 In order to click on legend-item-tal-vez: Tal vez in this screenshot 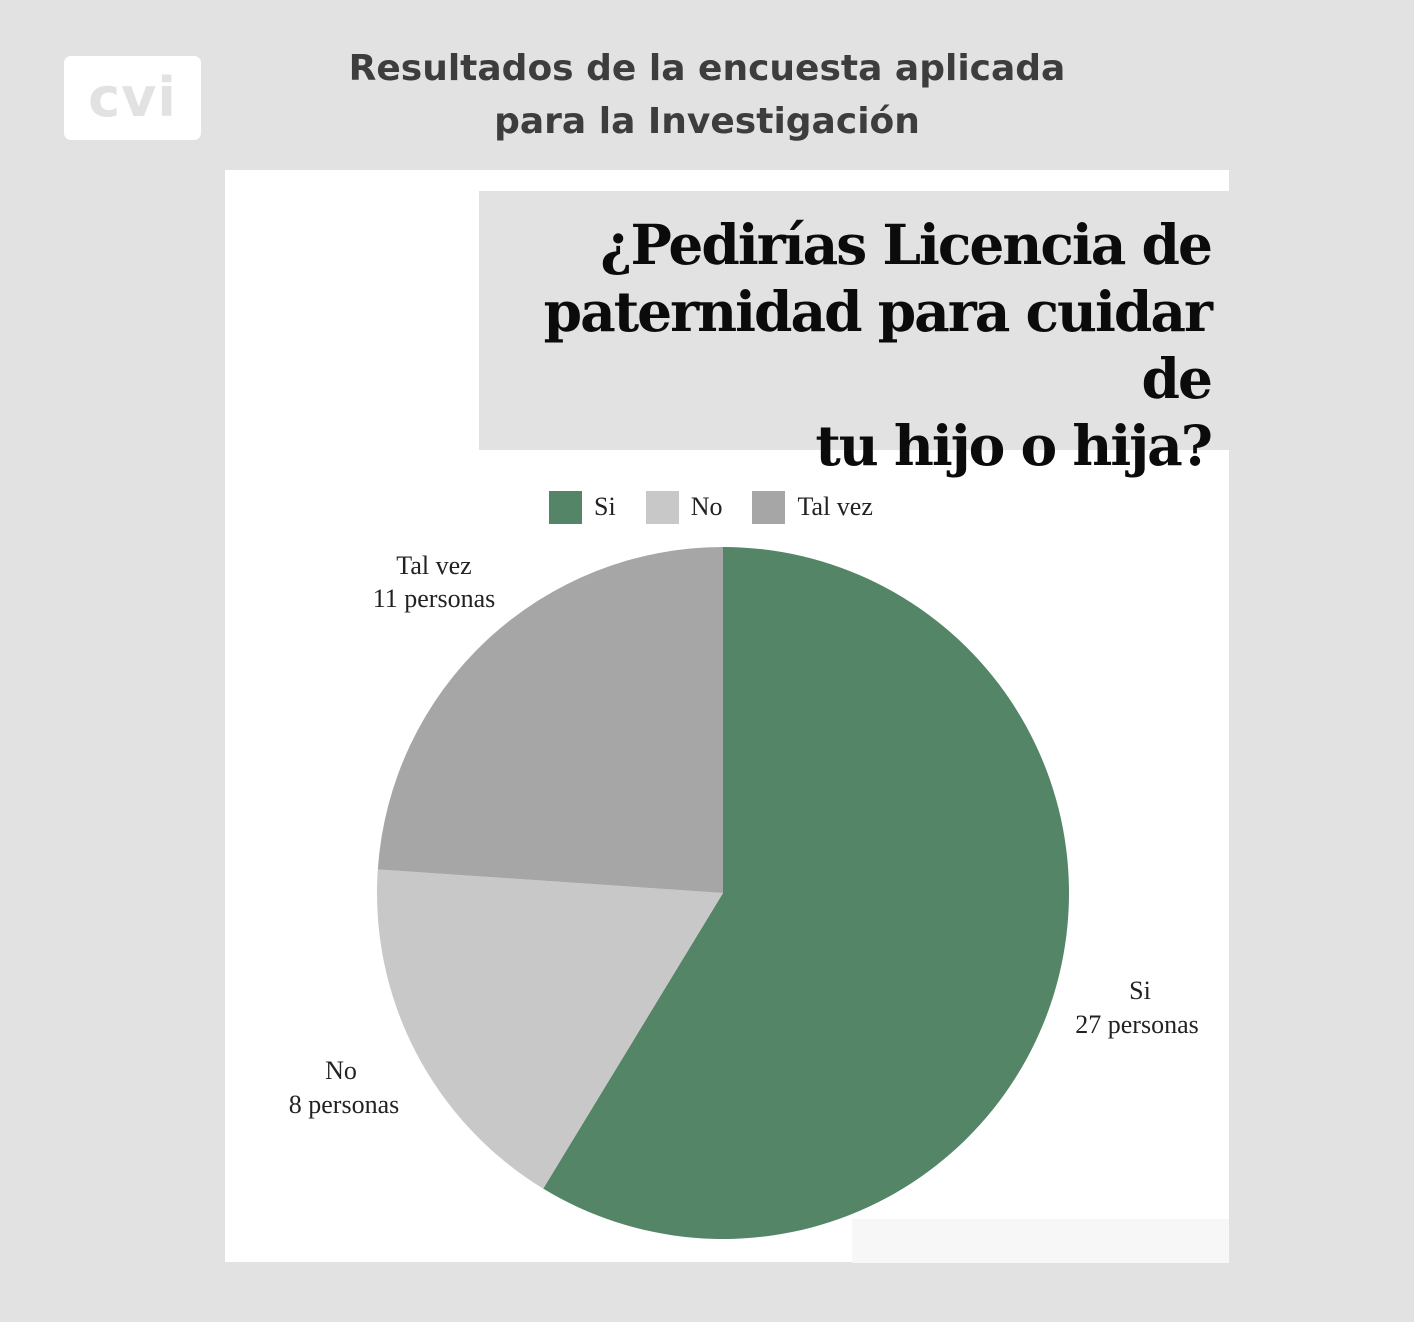, I will do `click(812, 507)`.